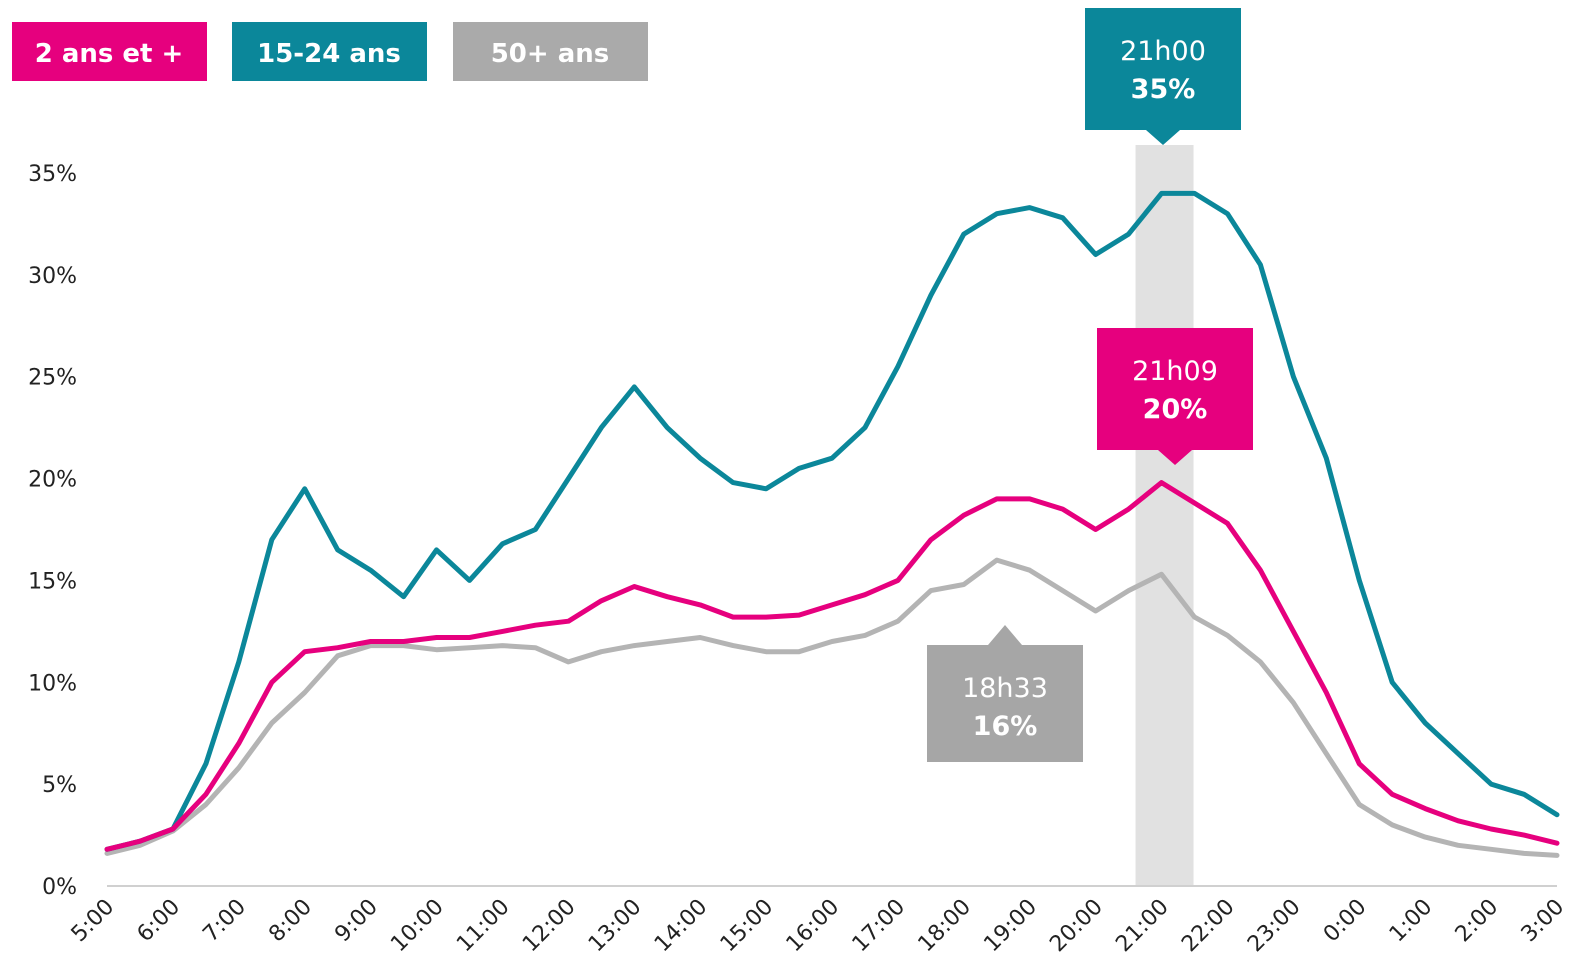 The image size is (1569, 980). What do you see at coordinates (1175, 371) in the screenshot?
I see `annotation-time: 21h09` at bounding box center [1175, 371].